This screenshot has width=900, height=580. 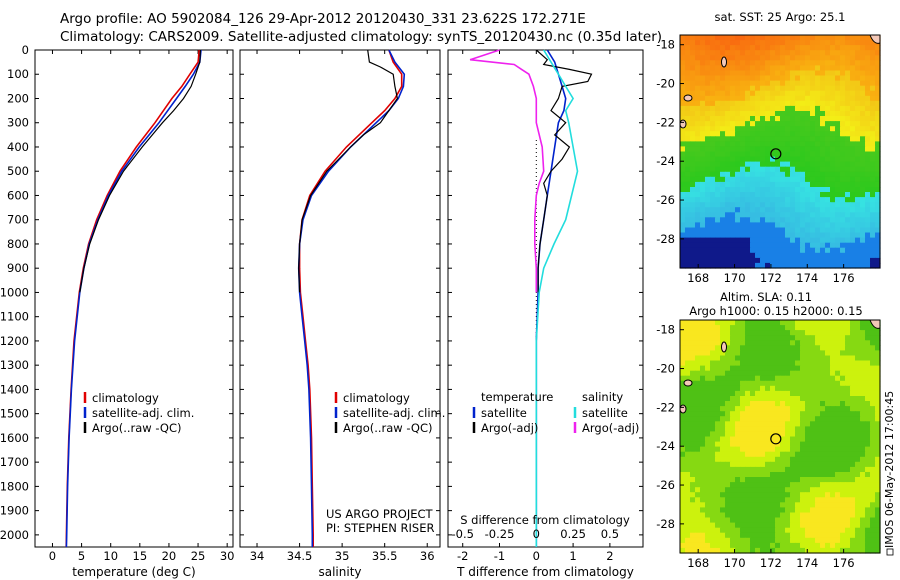 What do you see at coordinates (844, 278) in the screenshot?
I see `map-x-tick-label: 176` at bounding box center [844, 278].